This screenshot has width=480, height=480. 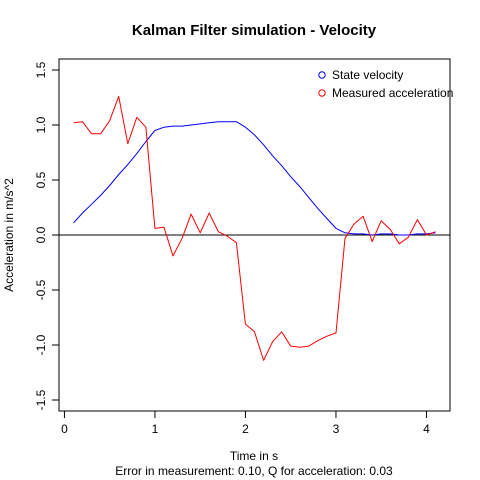 I want to click on y-axis: -1.5 -1.0 -0.5 0.0 0.5 1.0 1.5, so click(x=47, y=235).